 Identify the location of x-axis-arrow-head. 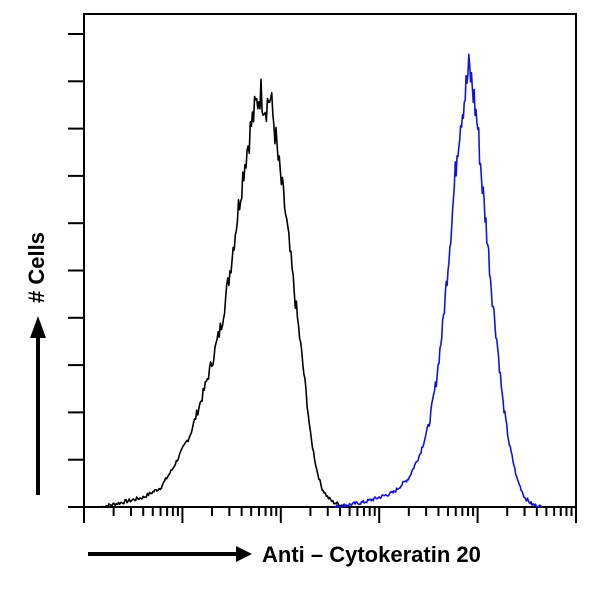
(244, 554).